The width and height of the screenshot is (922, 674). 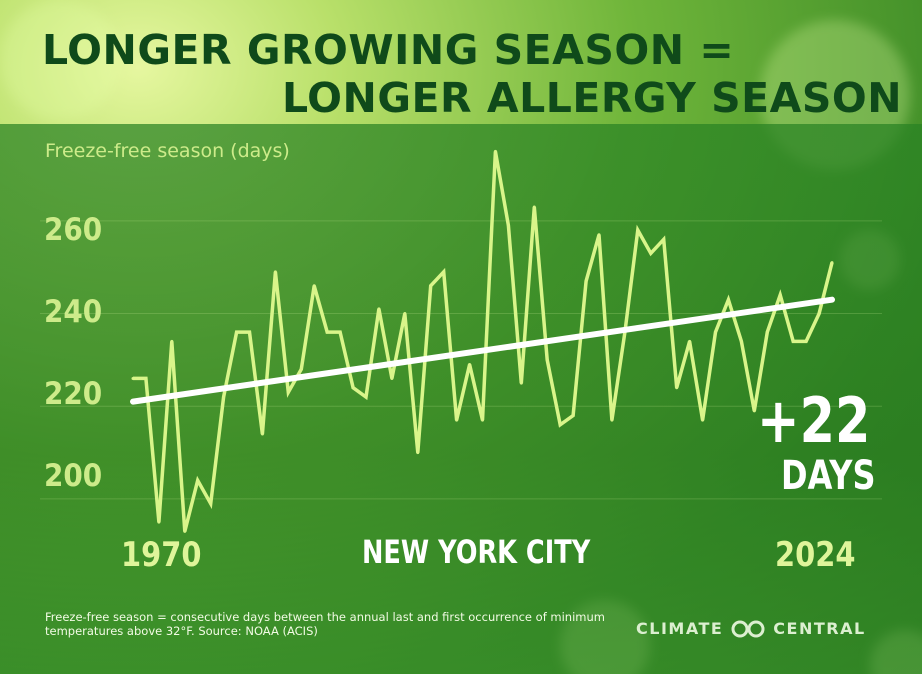 I want to click on data-point-1983, so click(x=301, y=369).